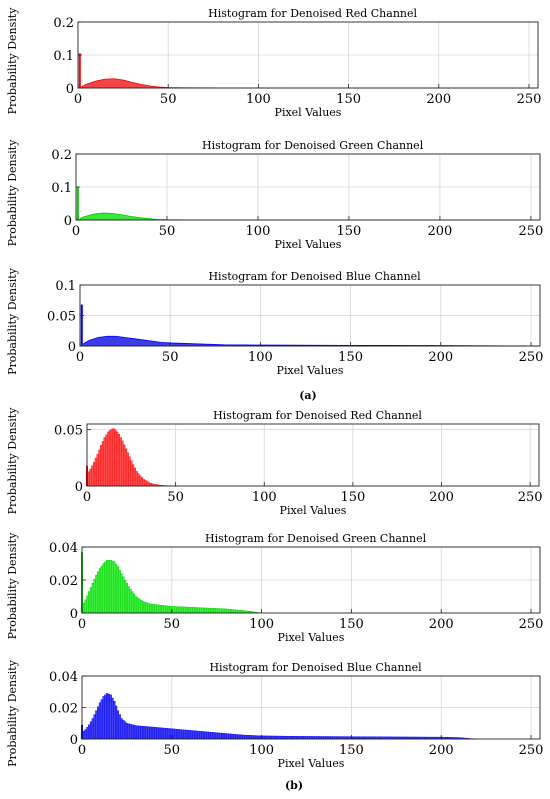 The height and width of the screenshot is (799, 550). Describe the element at coordinates (261, 750) in the screenshot. I see `x-tick-label: 100` at that location.